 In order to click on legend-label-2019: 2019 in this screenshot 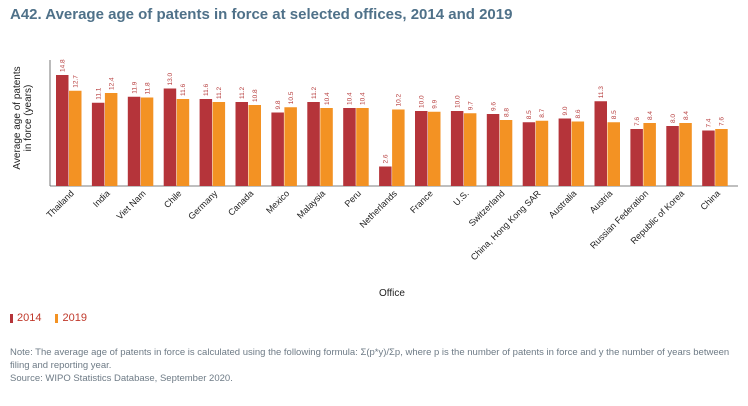, I will do `click(74, 318)`.